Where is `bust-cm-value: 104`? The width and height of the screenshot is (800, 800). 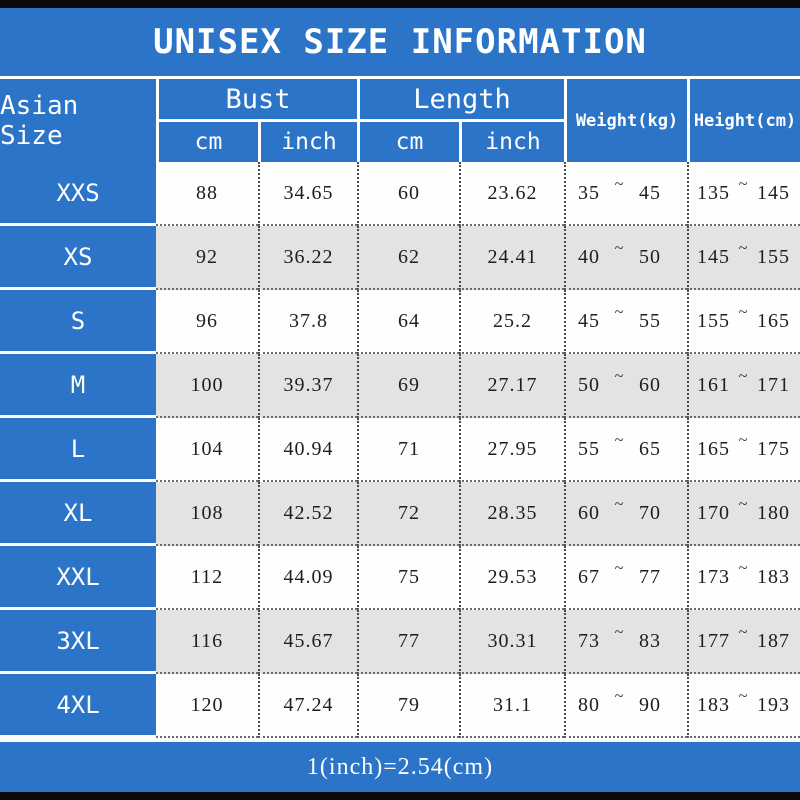 bust-cm-value: 104 is located at coordinates (207, 450).